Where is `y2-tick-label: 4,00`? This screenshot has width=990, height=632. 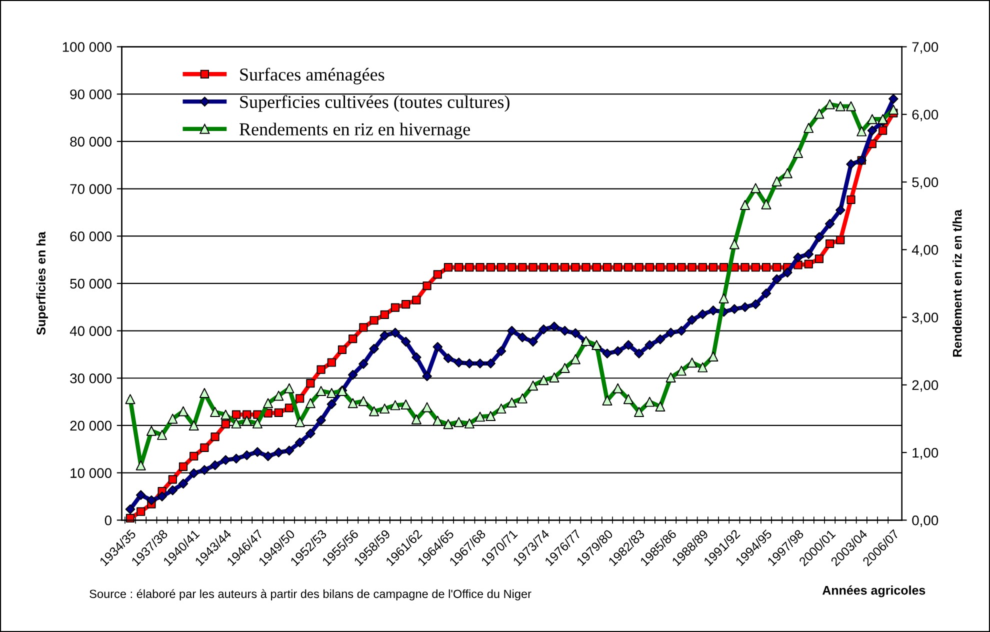 y2-tick-label: 4,00 is located at coordinates (925, 250).